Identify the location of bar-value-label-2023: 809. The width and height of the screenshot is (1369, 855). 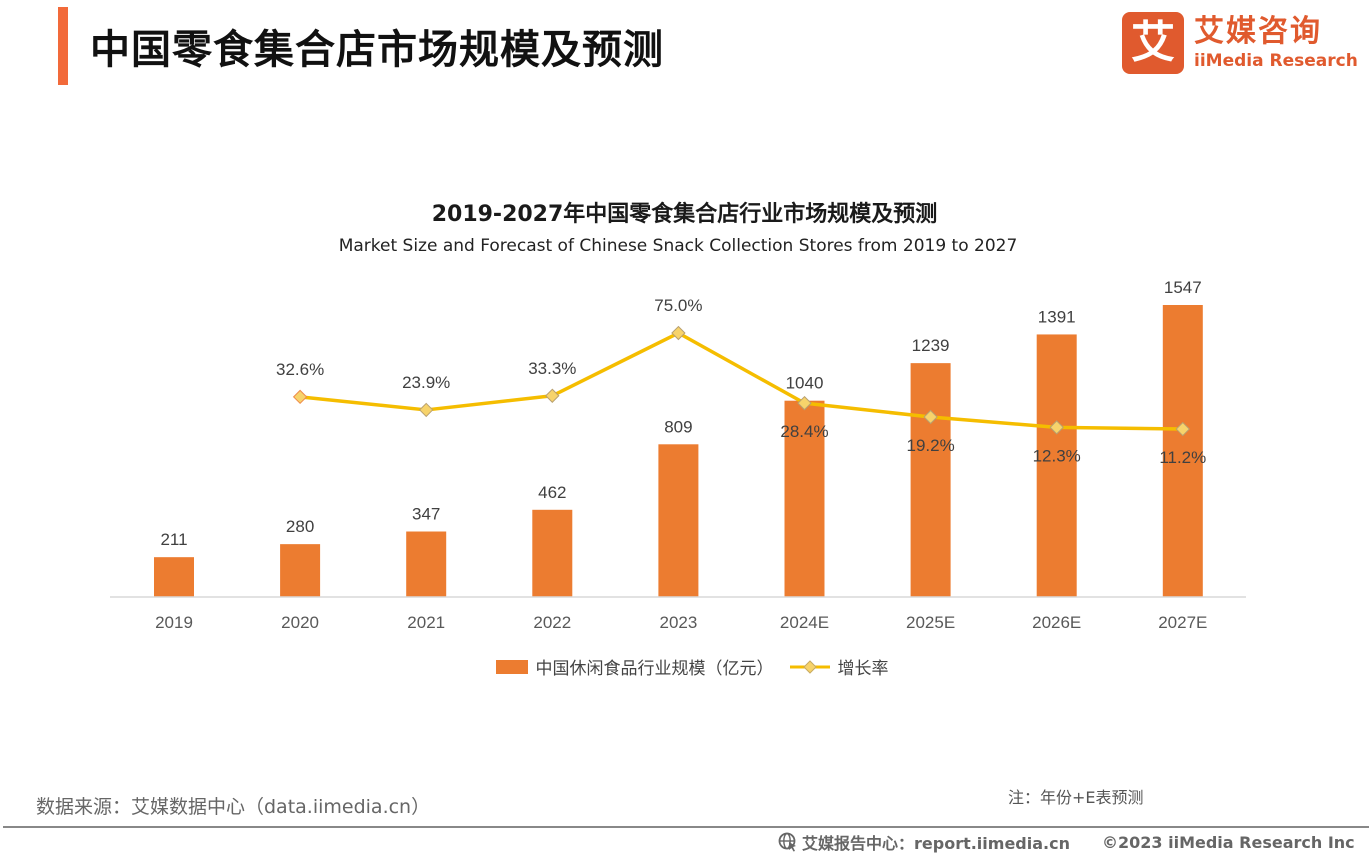
(678, 426).